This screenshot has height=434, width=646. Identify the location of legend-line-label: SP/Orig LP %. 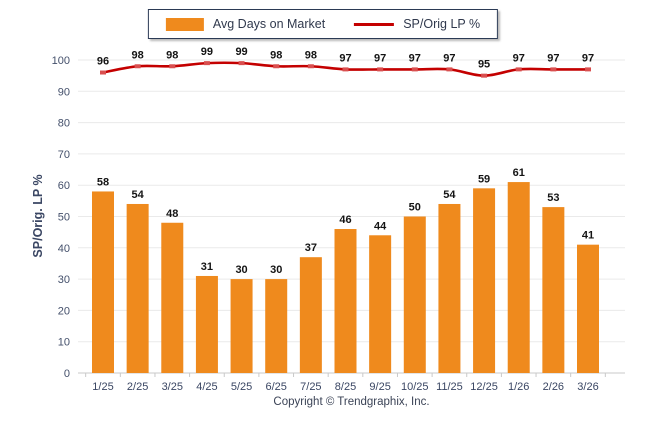
(442, 24).